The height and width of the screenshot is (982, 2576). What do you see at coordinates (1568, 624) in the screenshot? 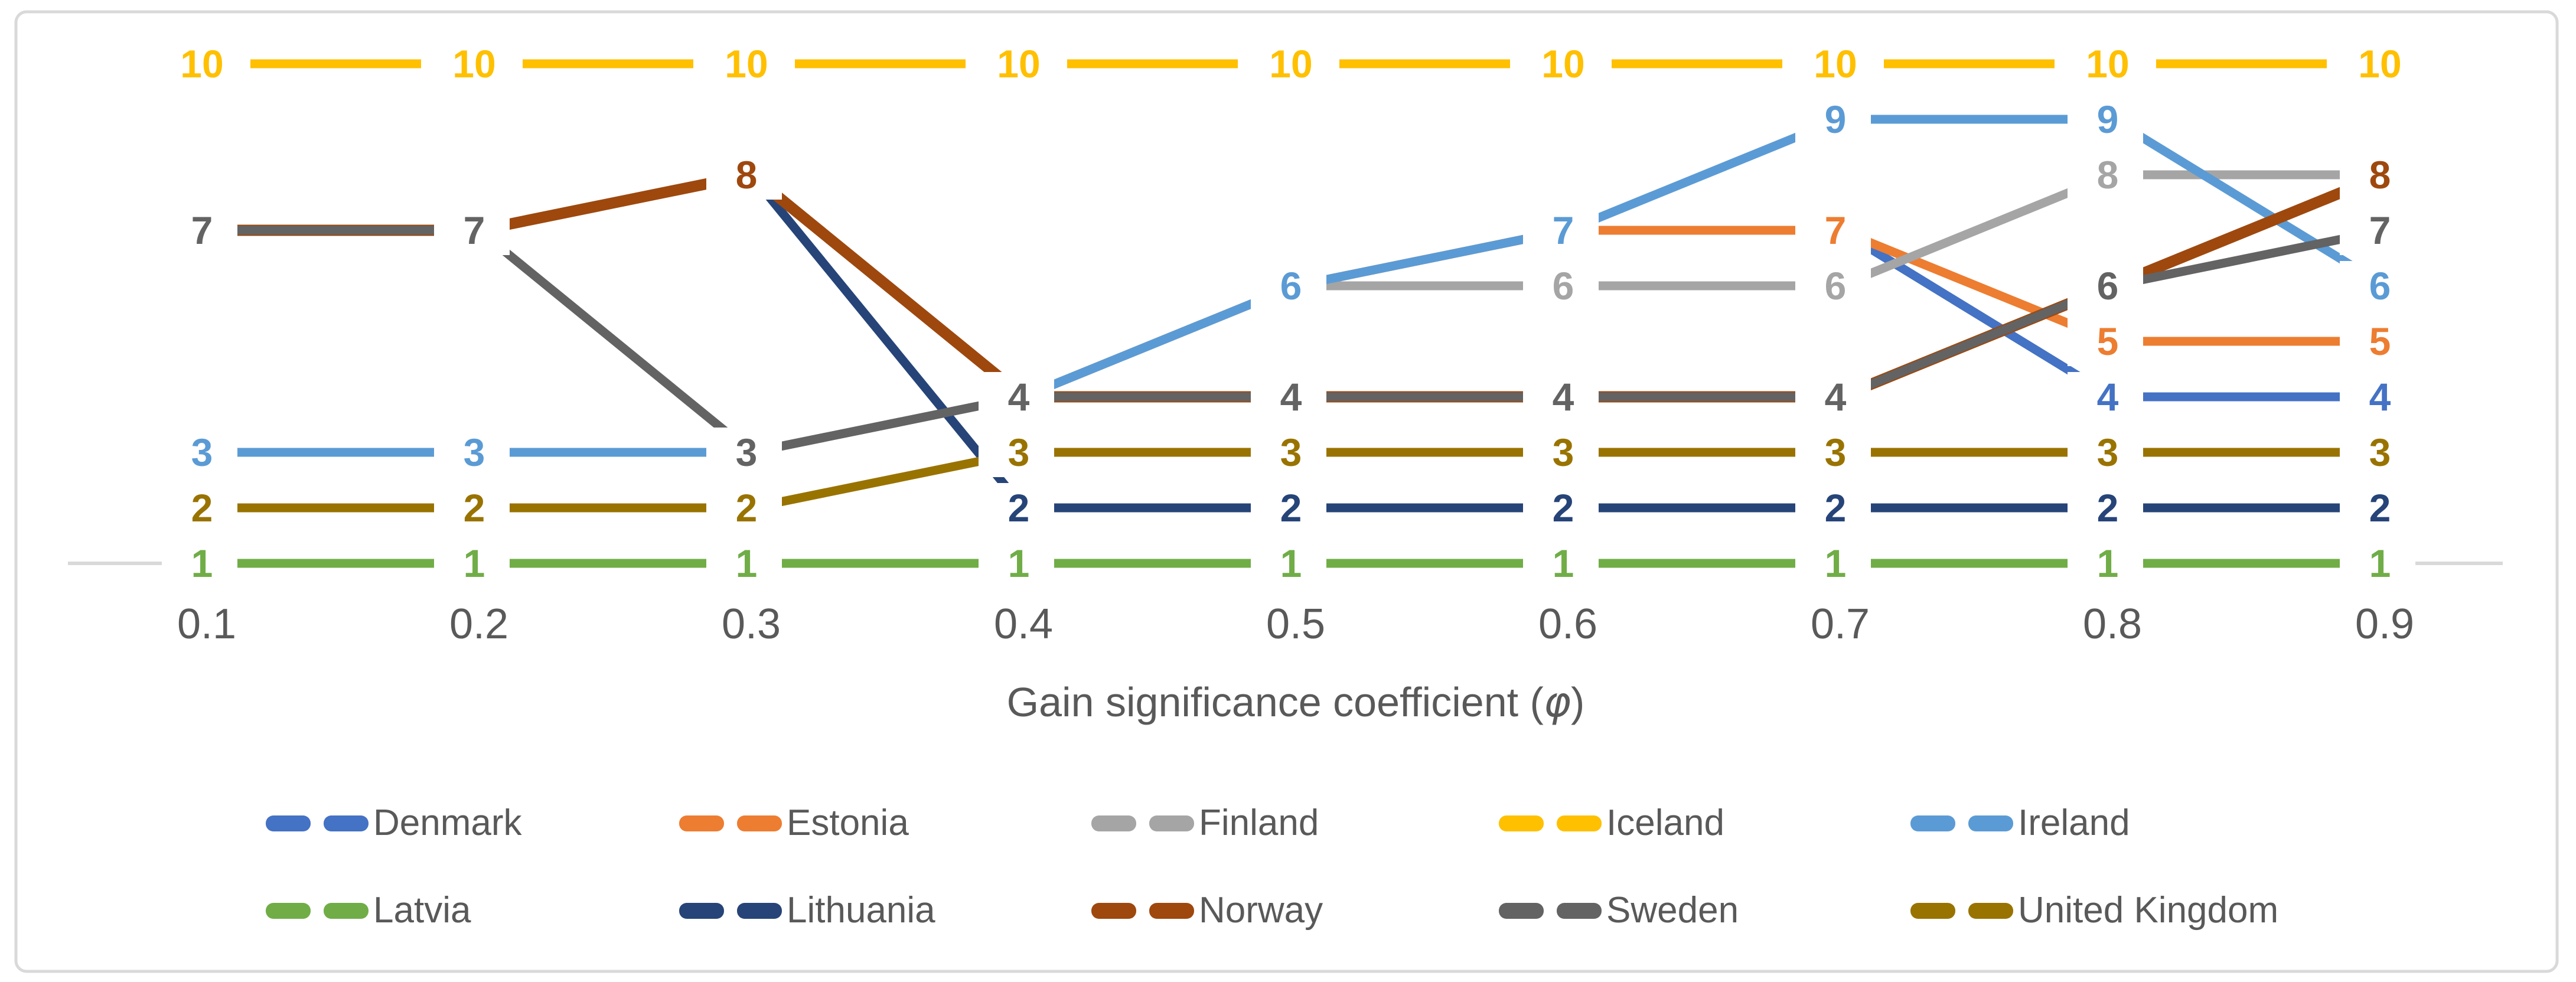
I see `x-tick-label: 0.6` at bounding box center [1568, 624].